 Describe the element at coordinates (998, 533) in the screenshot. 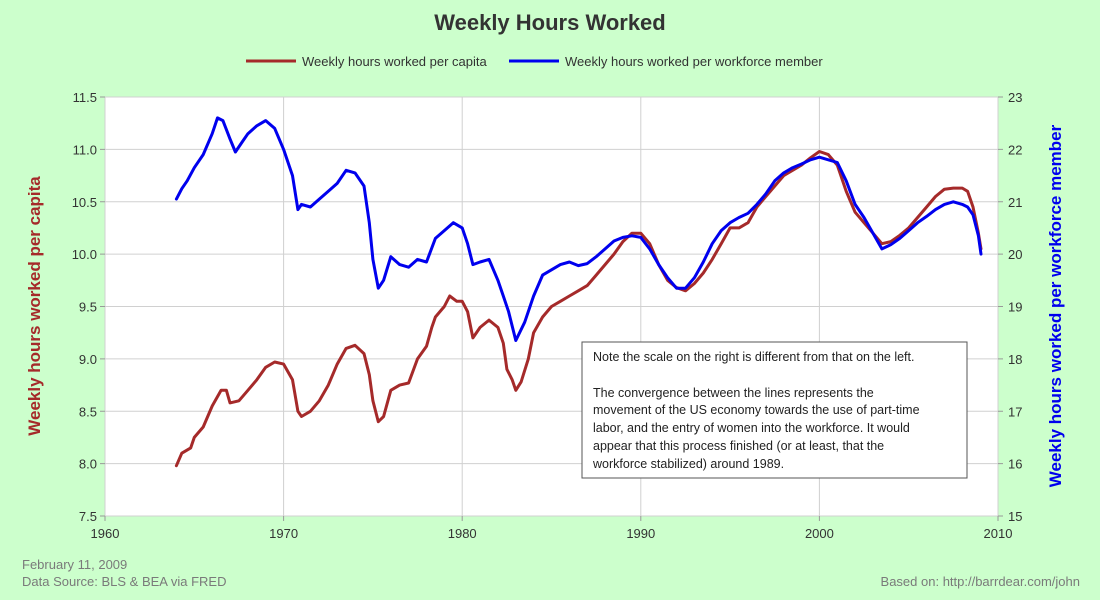

I see `x-tick-label: 2010` at that location.